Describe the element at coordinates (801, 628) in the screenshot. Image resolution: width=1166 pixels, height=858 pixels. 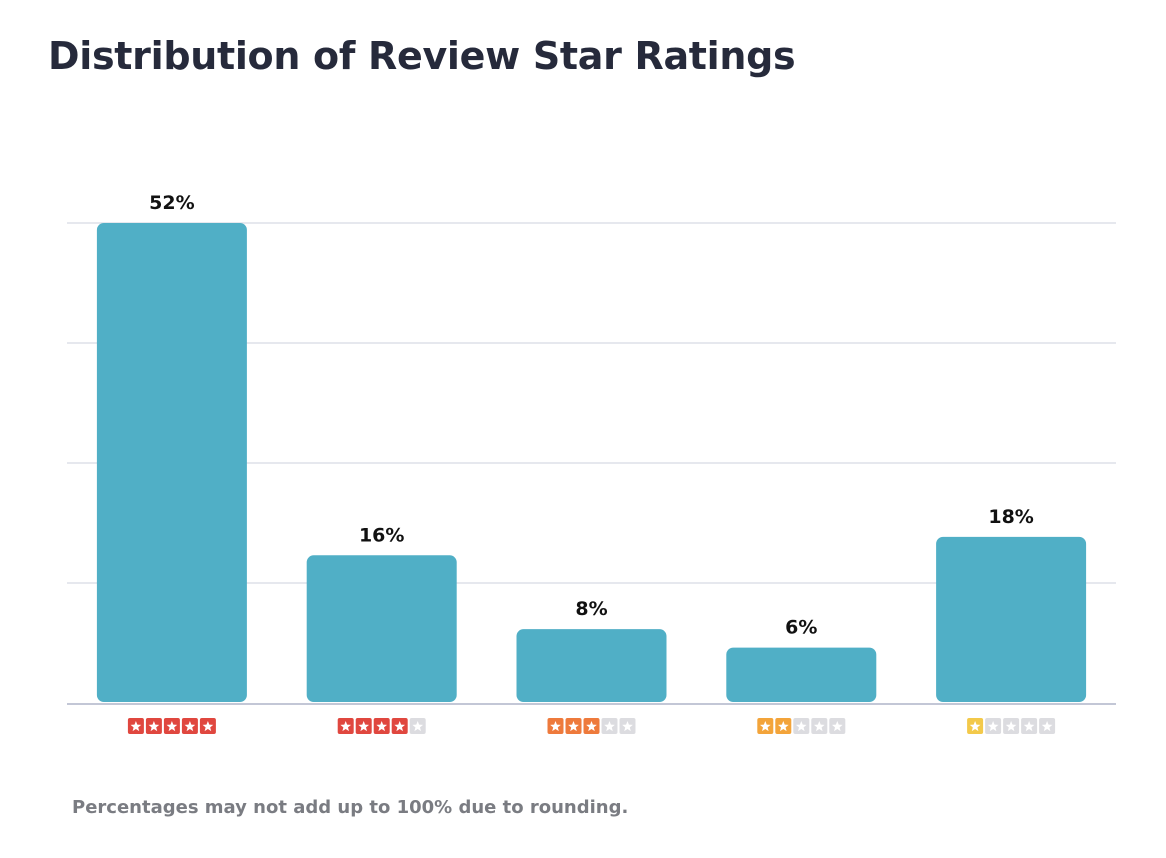
I see `data-label: 6%` at that location.